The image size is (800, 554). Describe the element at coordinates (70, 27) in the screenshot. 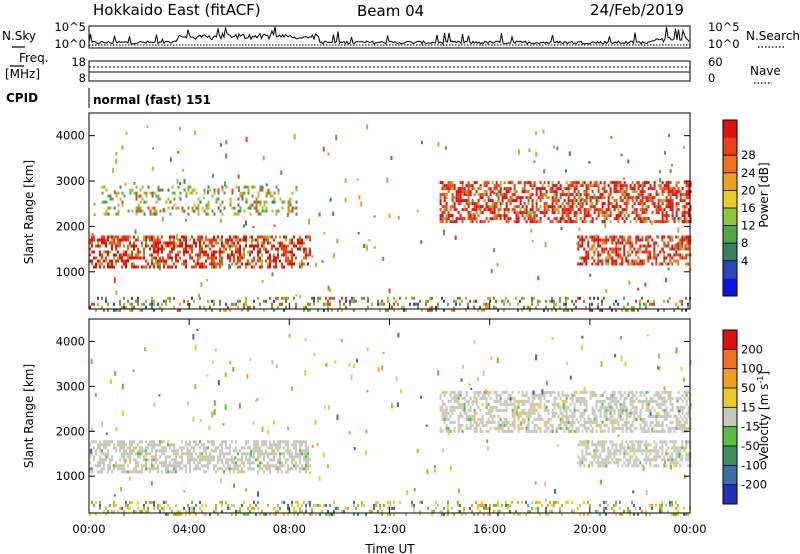

I see `nsky-tick-top: 10^5` at that location.